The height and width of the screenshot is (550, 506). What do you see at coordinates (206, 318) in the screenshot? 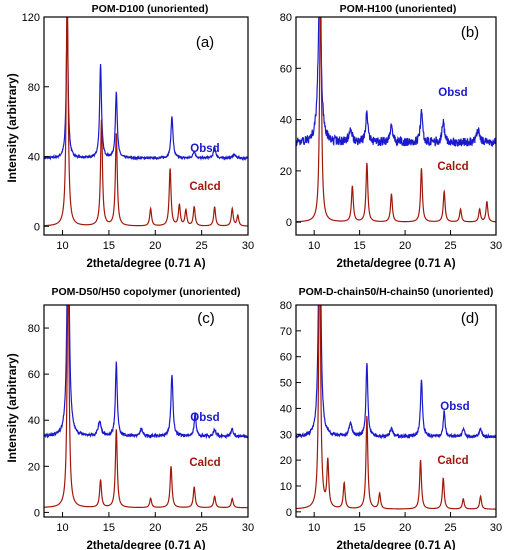
I see `panel-label: (c)` at bounding box center [206, 318].